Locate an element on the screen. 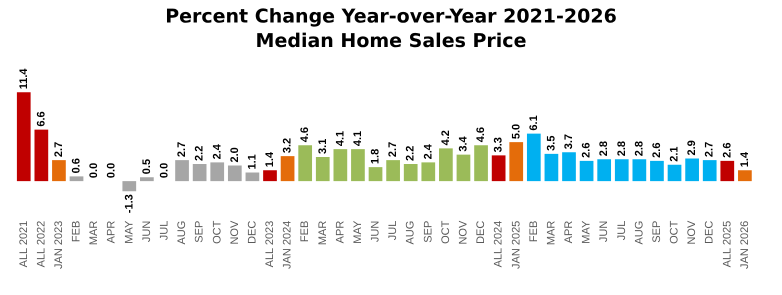 This screenshot has width=782, height=295. x-tick-label: ALL 2021 is located at coordinates (24, 244).